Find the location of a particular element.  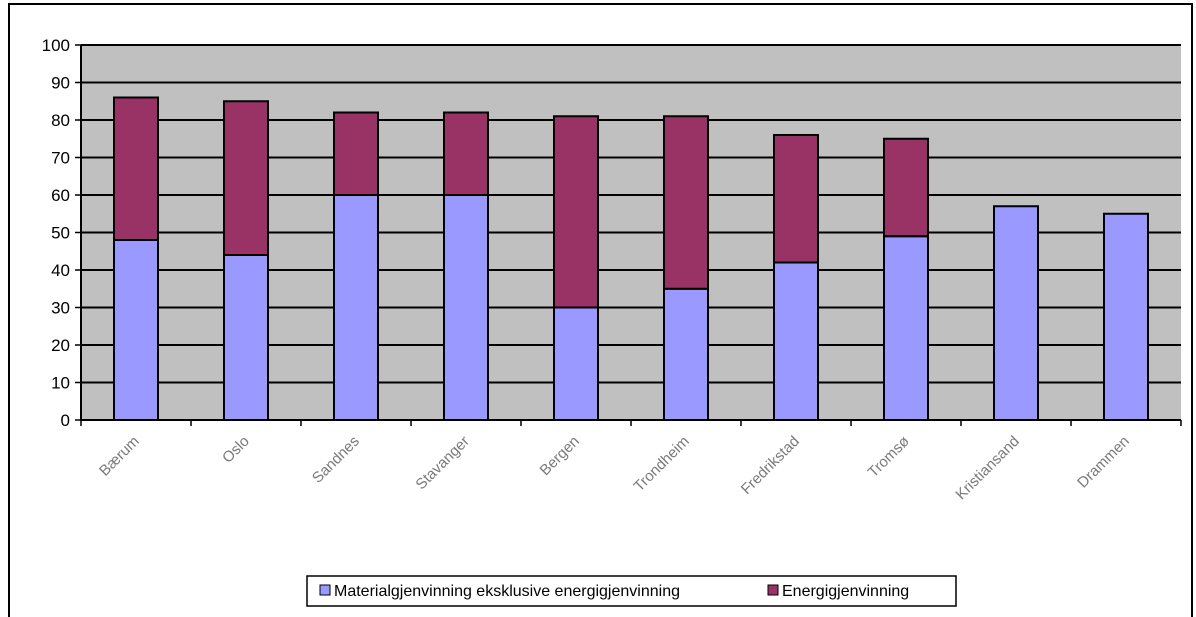

x-tick-label: Oslo is located at coordinates (236, 450).